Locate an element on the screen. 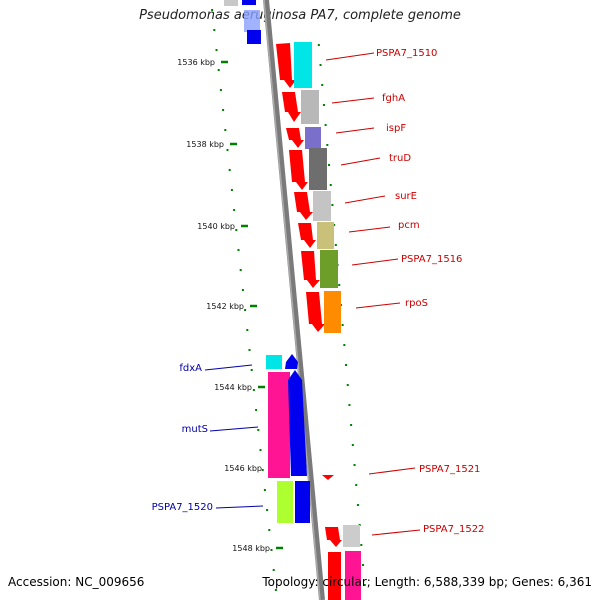  gene-box-pcm is located at coordinates (325, 235).